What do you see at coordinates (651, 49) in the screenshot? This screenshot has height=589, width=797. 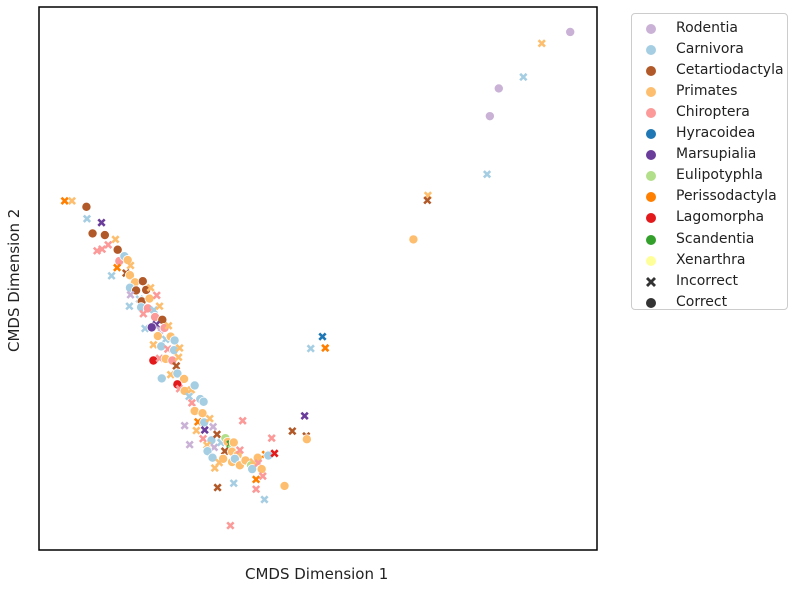 I see `legend-marker-carnivora` at bounding box center [651, 49].